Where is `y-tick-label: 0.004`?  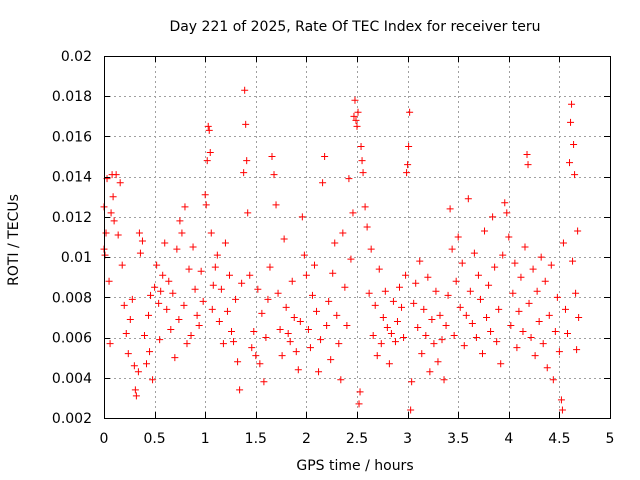
y-tick-label: 0.004 is located at coordinates (72, 379).